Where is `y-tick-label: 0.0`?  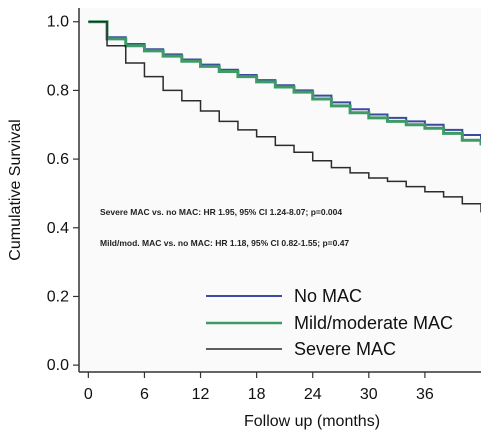
y-tick-label: 0.0 is located at coordinates (58, 365).